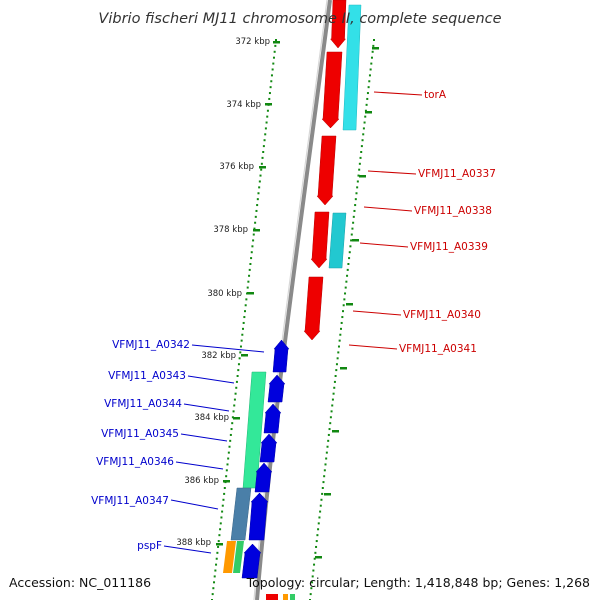 Image resolution: width=600 pixels, height=600 pixels. I want to click on bottom-orange-stub, so click(285, 597).